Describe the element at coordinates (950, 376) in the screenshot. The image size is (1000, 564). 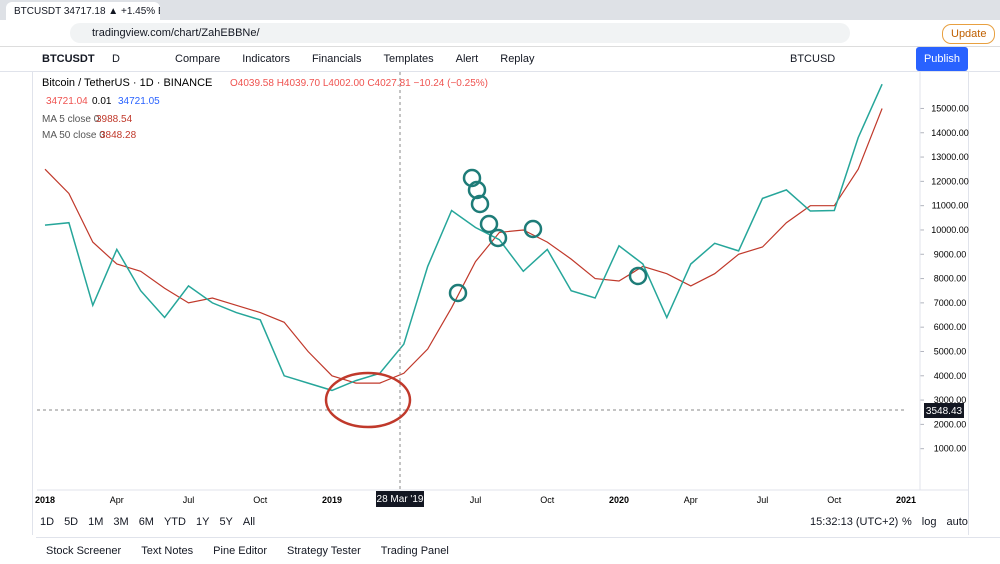
I see `y-tick-label: 4000.00` at that location.